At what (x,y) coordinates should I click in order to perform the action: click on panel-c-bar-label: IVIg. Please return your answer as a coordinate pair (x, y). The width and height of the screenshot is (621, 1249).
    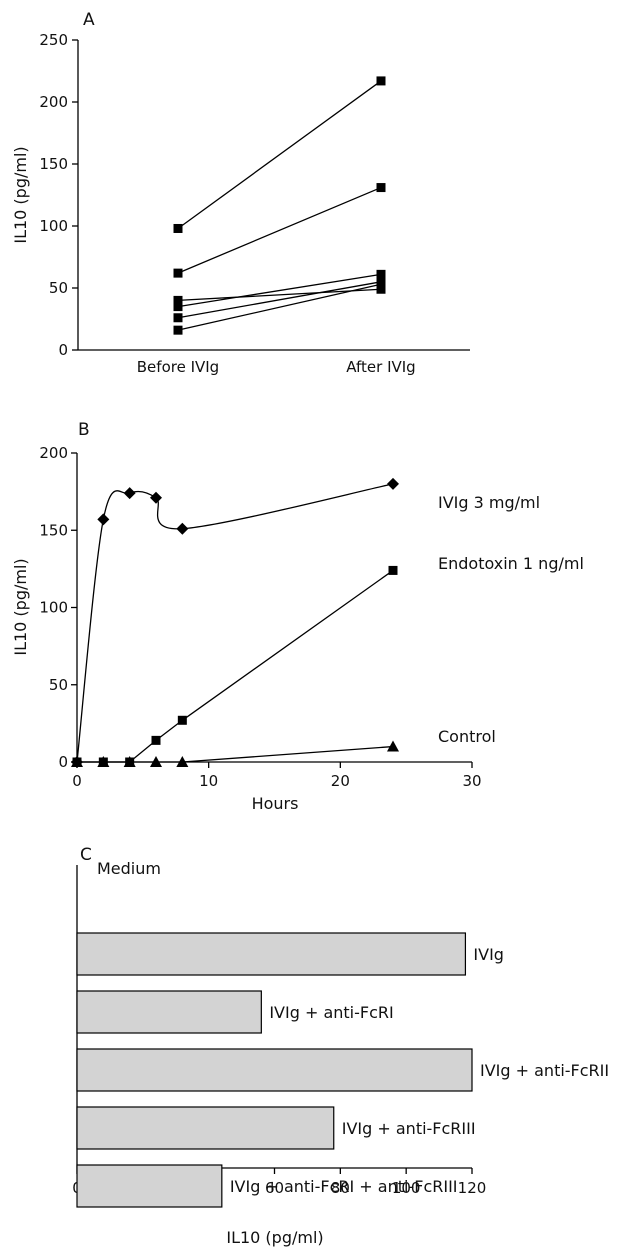
    Looking at the image, I should click on (488, 954).